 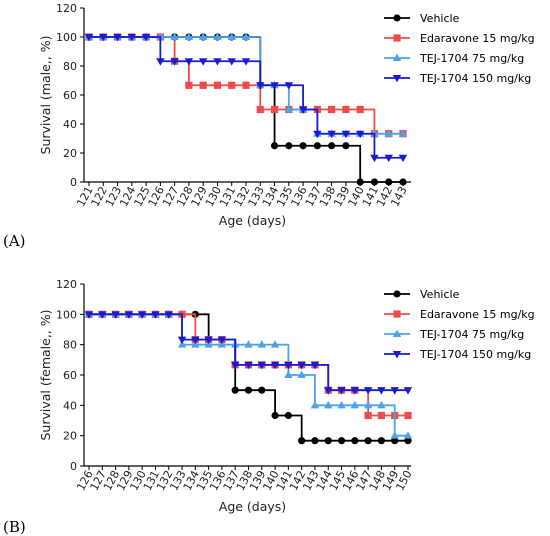 What do you see at coordinates (66, 314) in the screenshot?
I see `y-tick-label: 100` at bounding box center [66, 314].